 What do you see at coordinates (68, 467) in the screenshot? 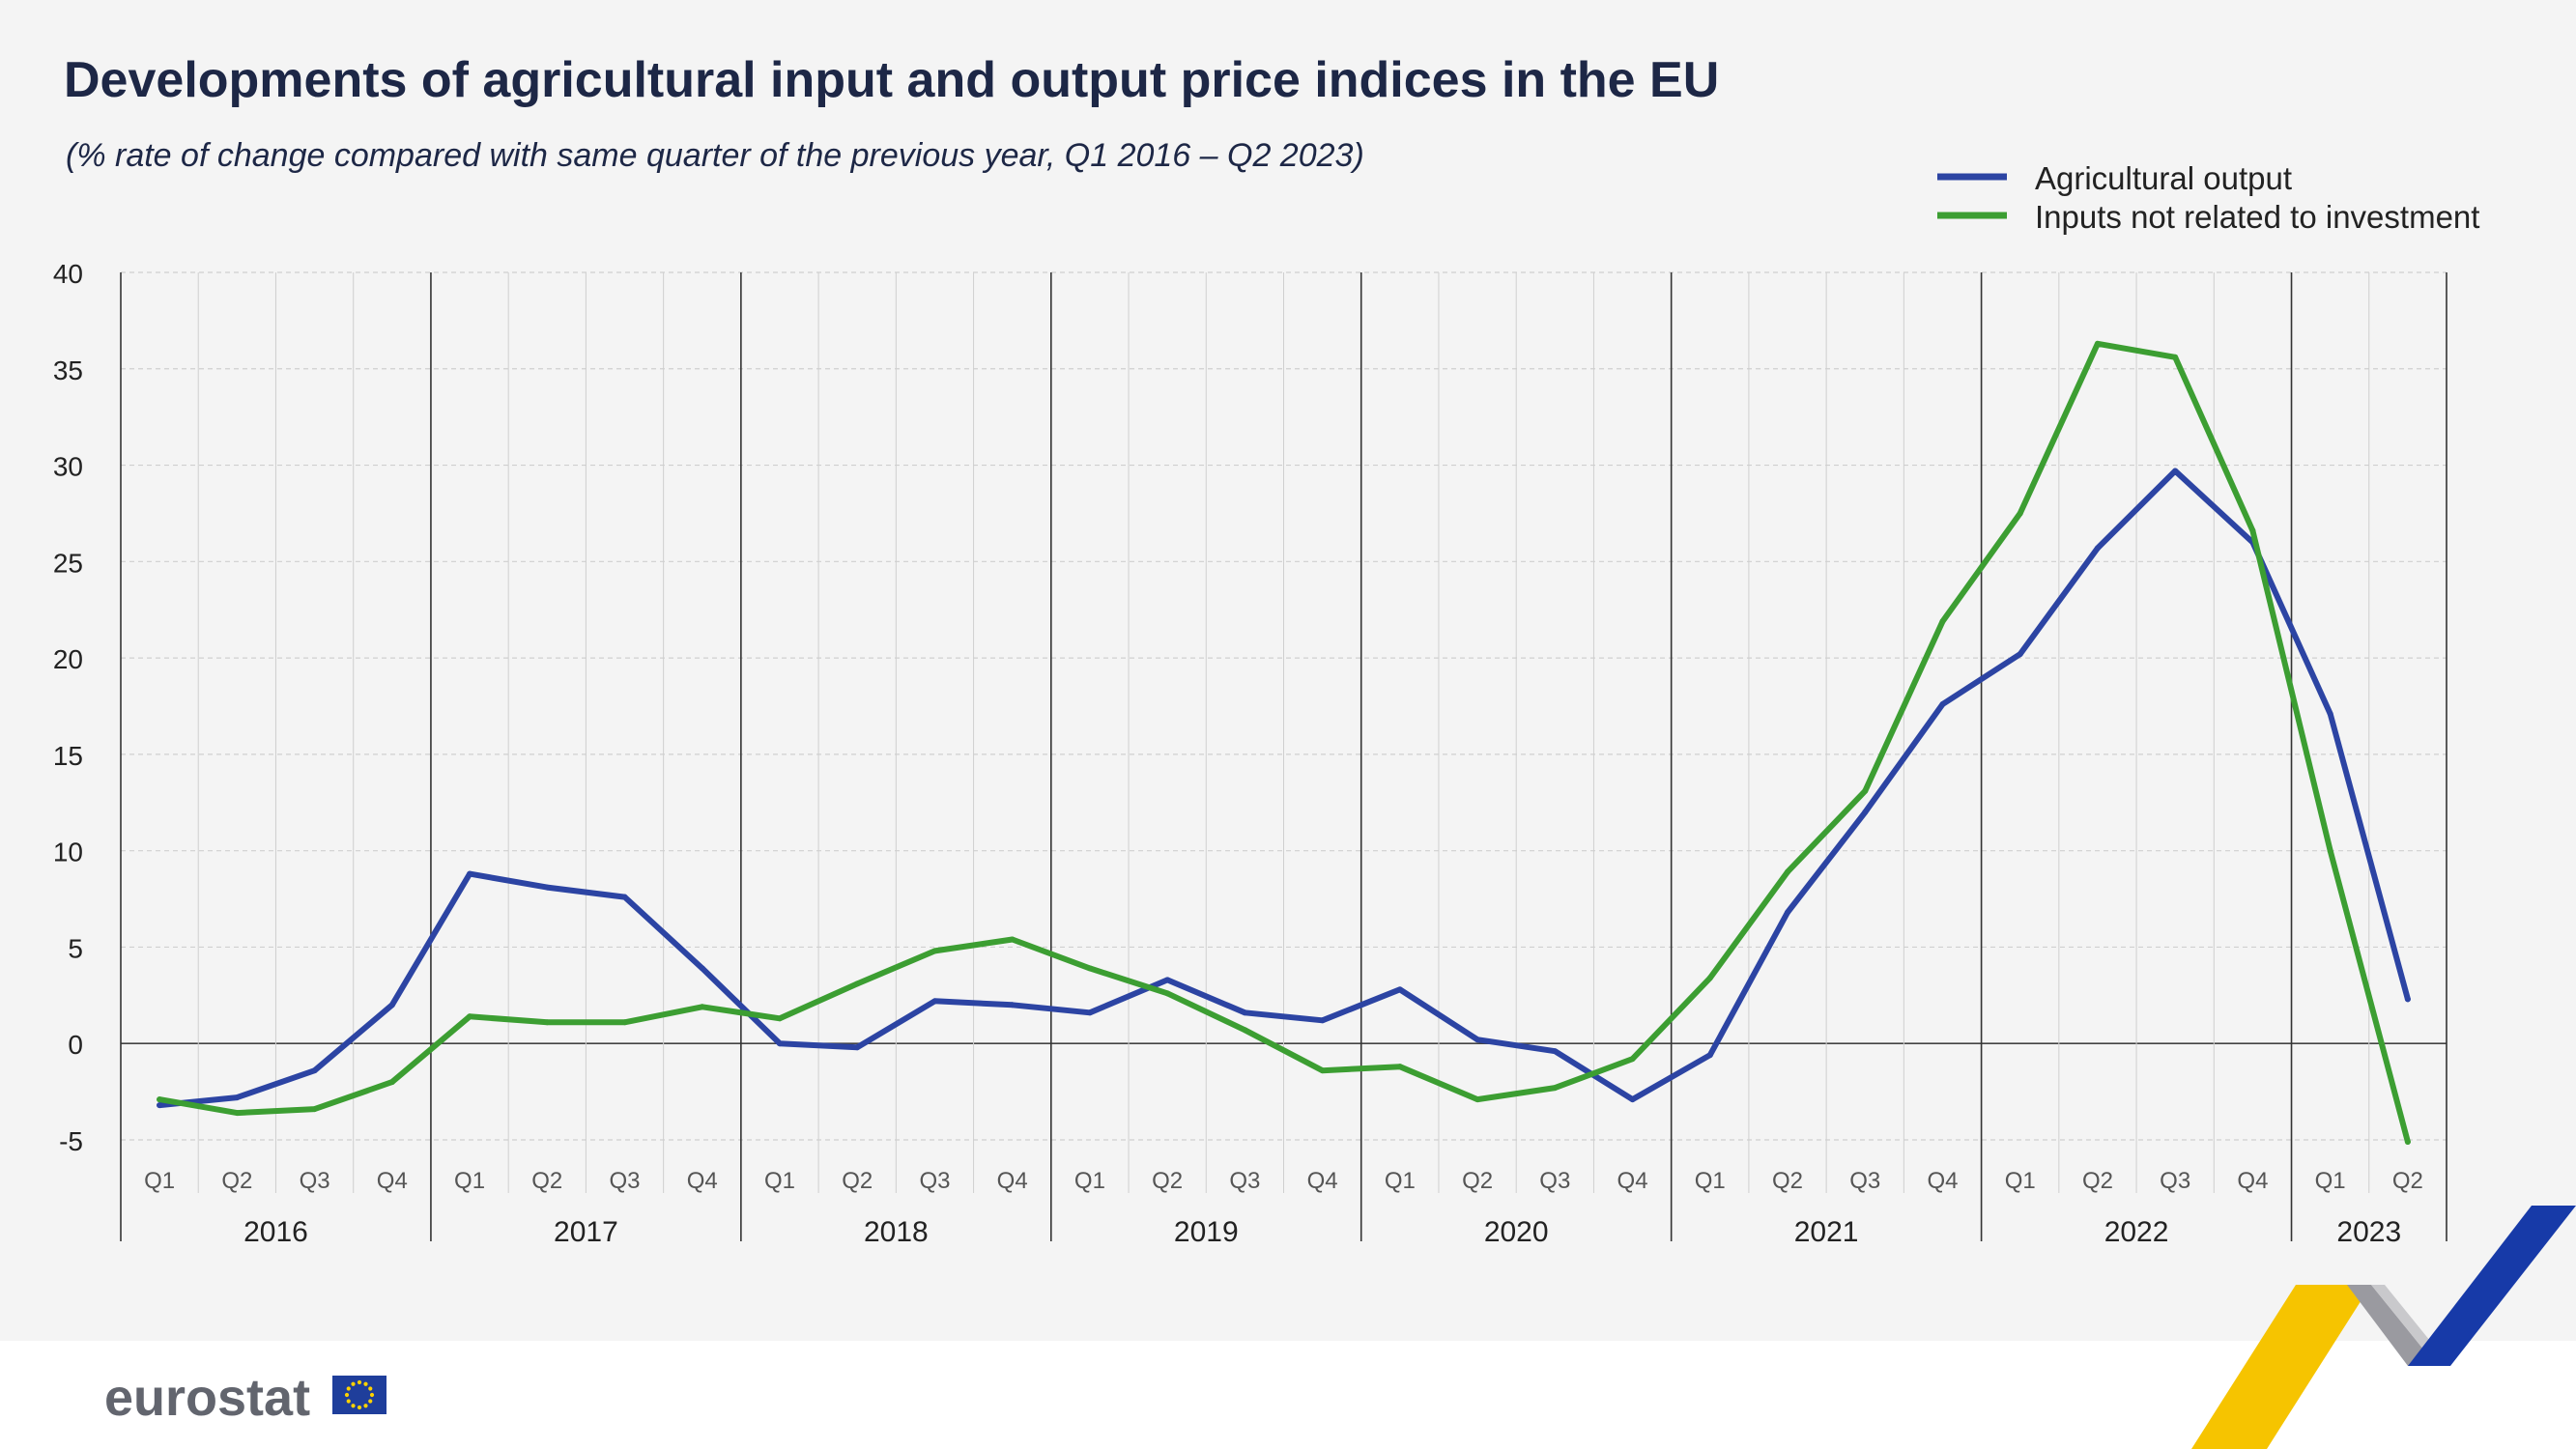
I see `y-tick-label: 30` at bounding box center [68, 467].